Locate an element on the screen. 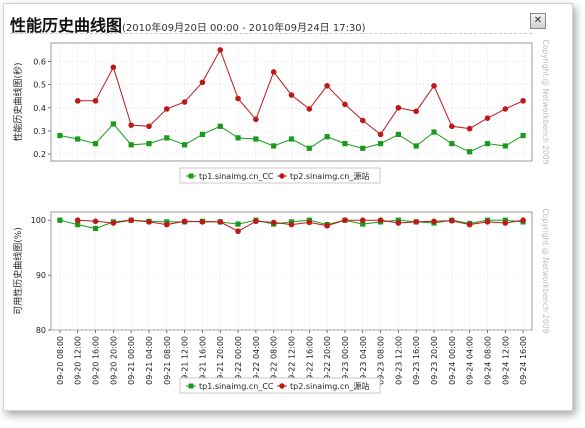 This screenshot has width=585, height=428. x-tick-label: 09-21 00:00 is located at coordinates (131, 360).